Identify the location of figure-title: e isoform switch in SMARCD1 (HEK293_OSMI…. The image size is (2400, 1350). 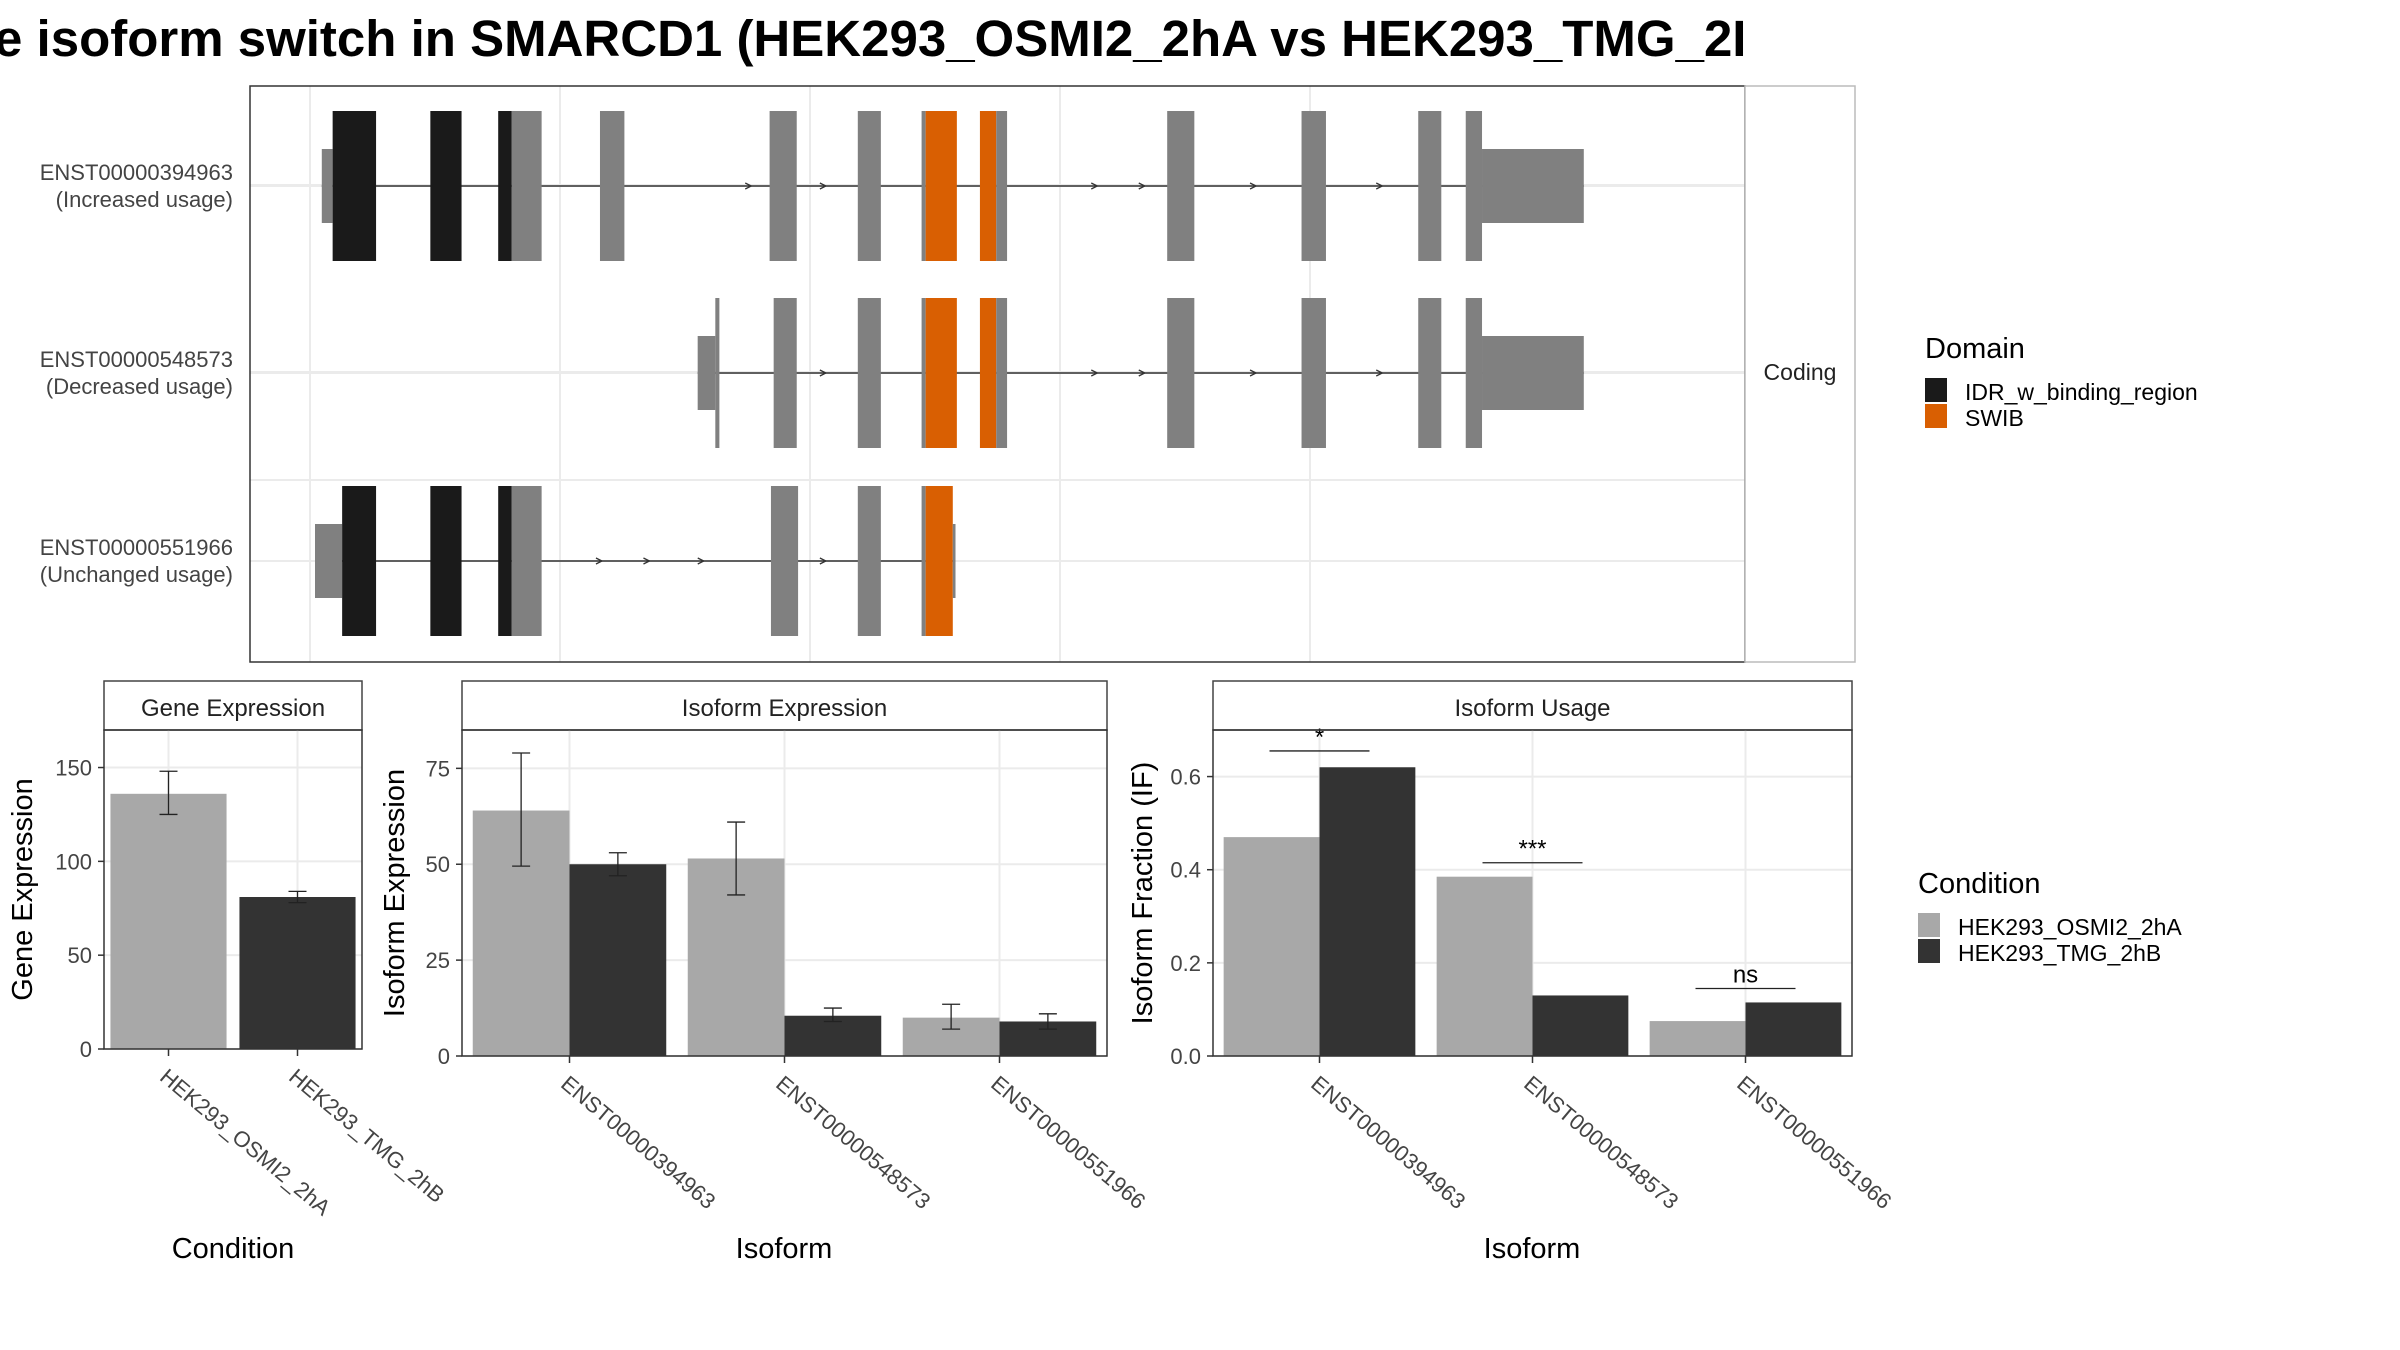
(873, 38).